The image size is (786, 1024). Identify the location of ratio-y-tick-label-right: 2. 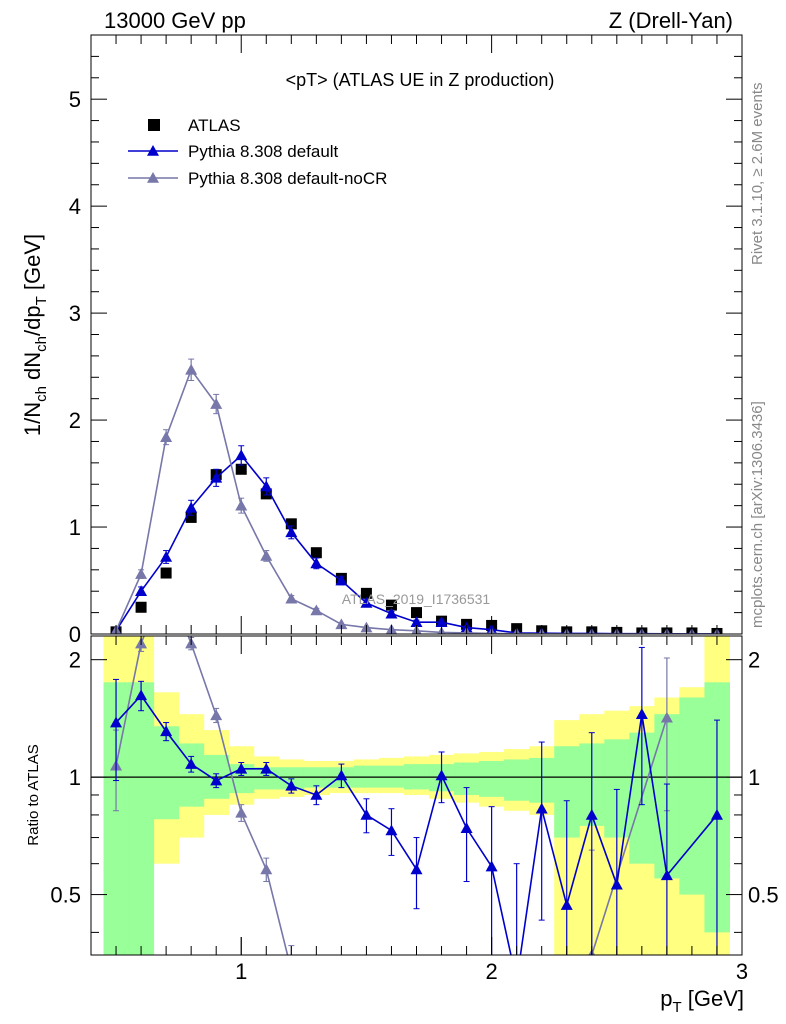
(754, 660).